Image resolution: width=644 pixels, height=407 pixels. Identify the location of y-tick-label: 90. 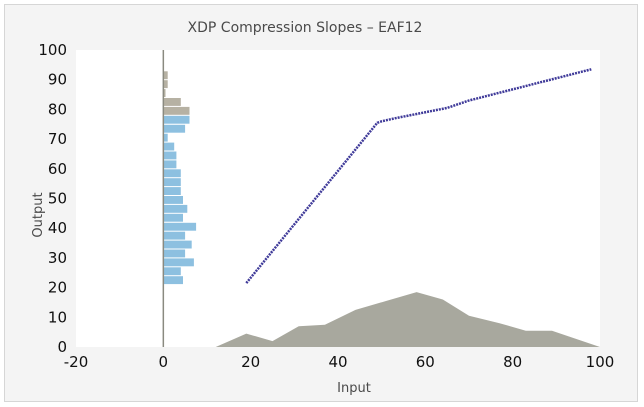
(57, 80).